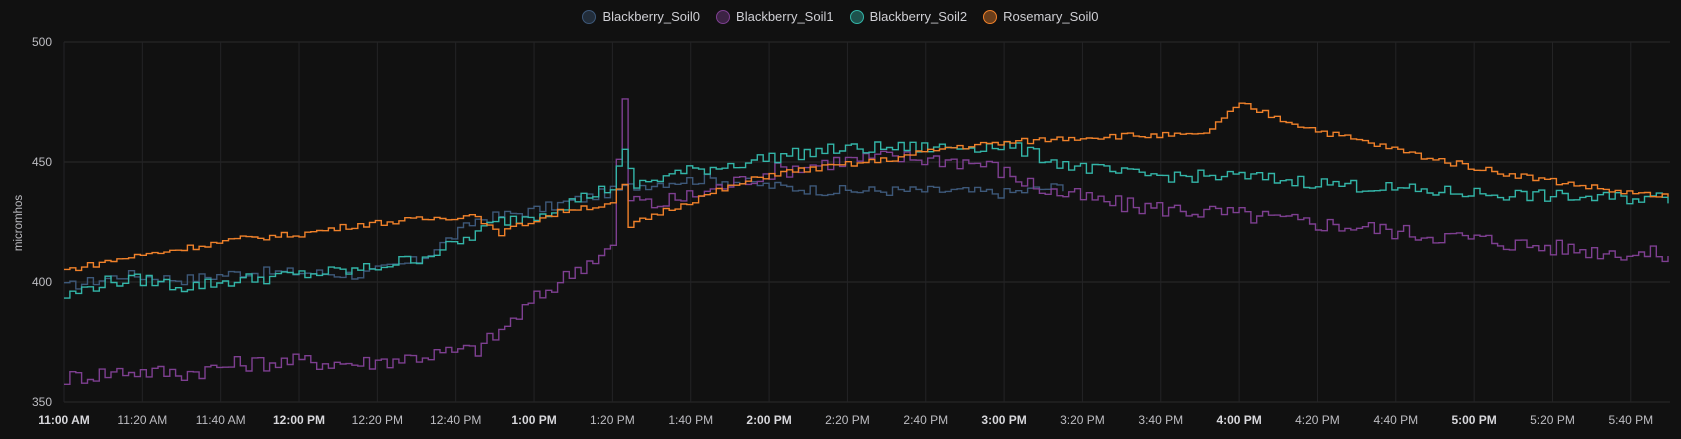 This screenshot has width=1681, height=439. What do you see at coordinates (918, 16) in the screenshot?
I see `legend-label: Blackberry_Soil2` at bounding box center [918, 16].